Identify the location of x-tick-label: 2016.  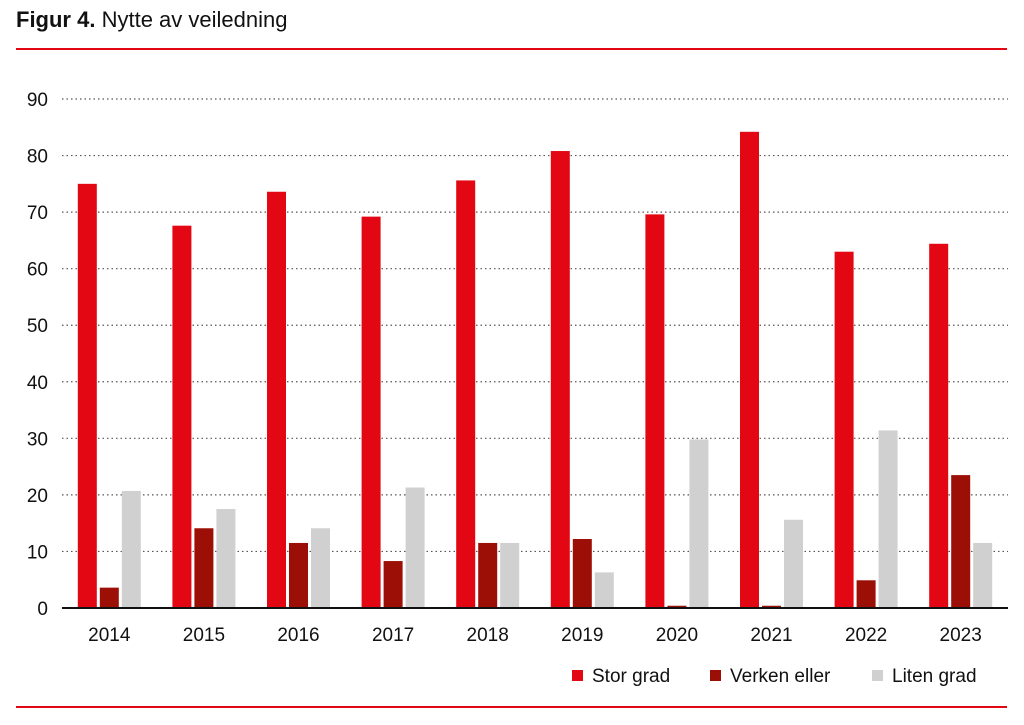
(298, 635).